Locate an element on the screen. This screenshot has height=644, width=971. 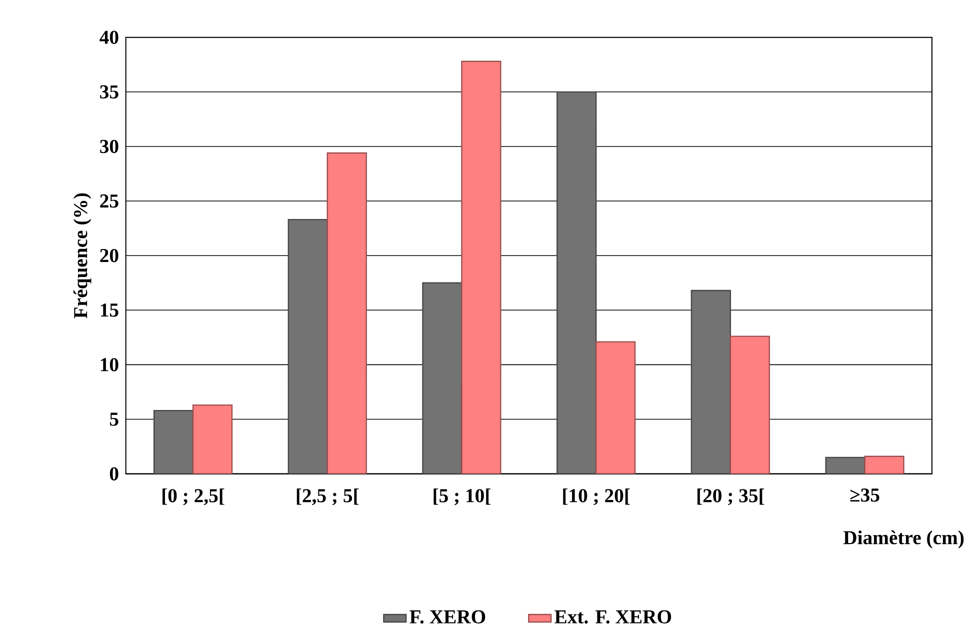
y-axis-title: Fréquence (%) is located at coordinates (82, 255).